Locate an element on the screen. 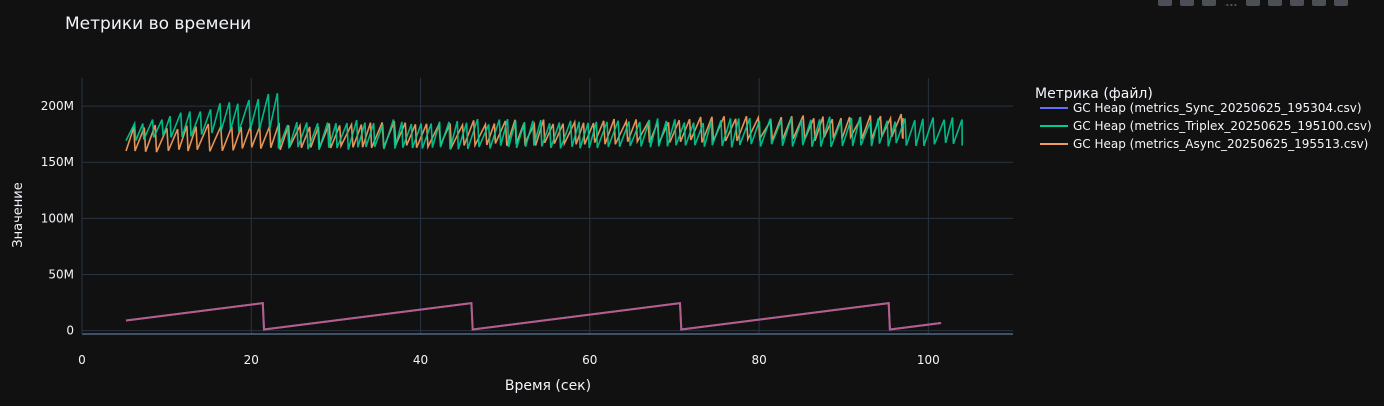  x-tick-label: 20 is located at coordinates (251, 360).